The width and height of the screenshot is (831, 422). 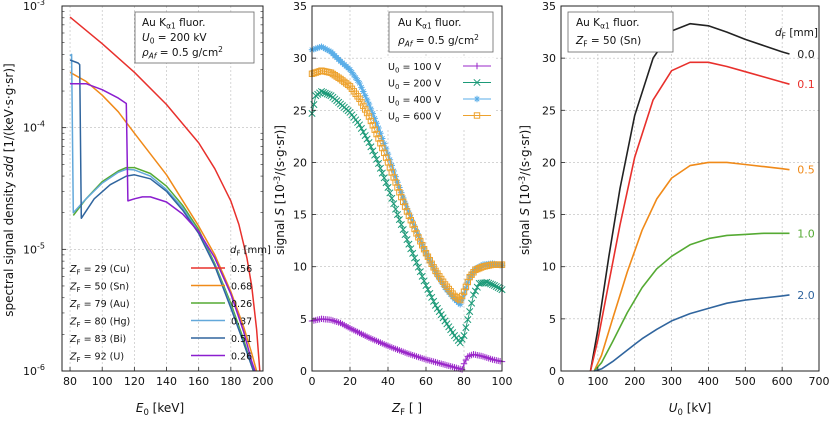 What do you see at coordinates (70, 381) in the screenshot?
I see `p1-xtick-label: 80` at bounding box center [70, 381].